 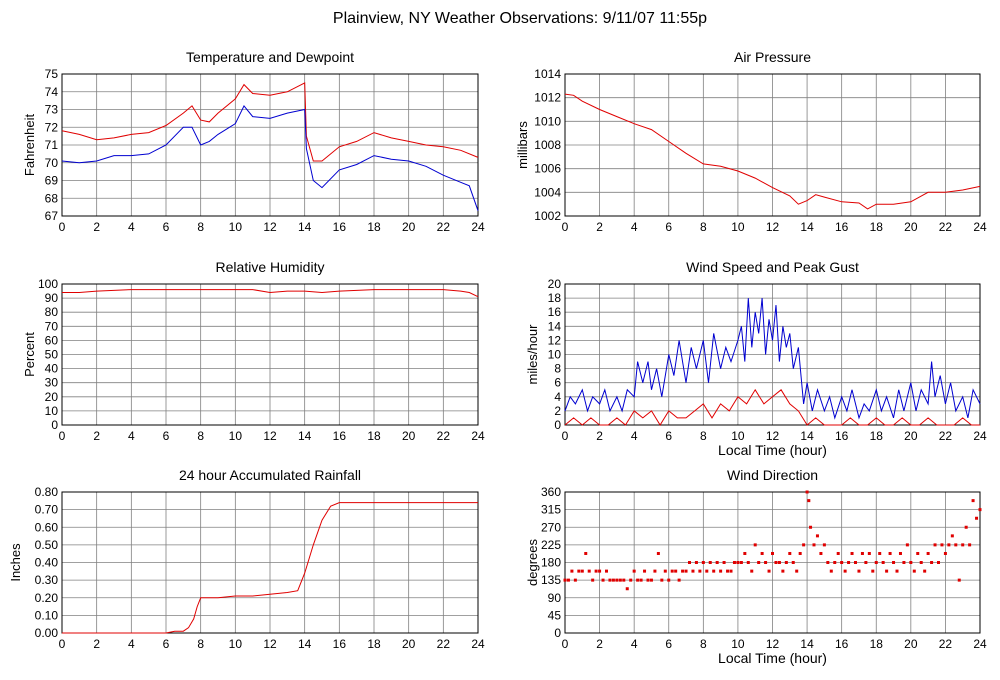 What do you see at coordinates (270, 57) in the screenshot?
I see `chart-title: Temperature and Dewpoint` at bounding box center [270, 57].